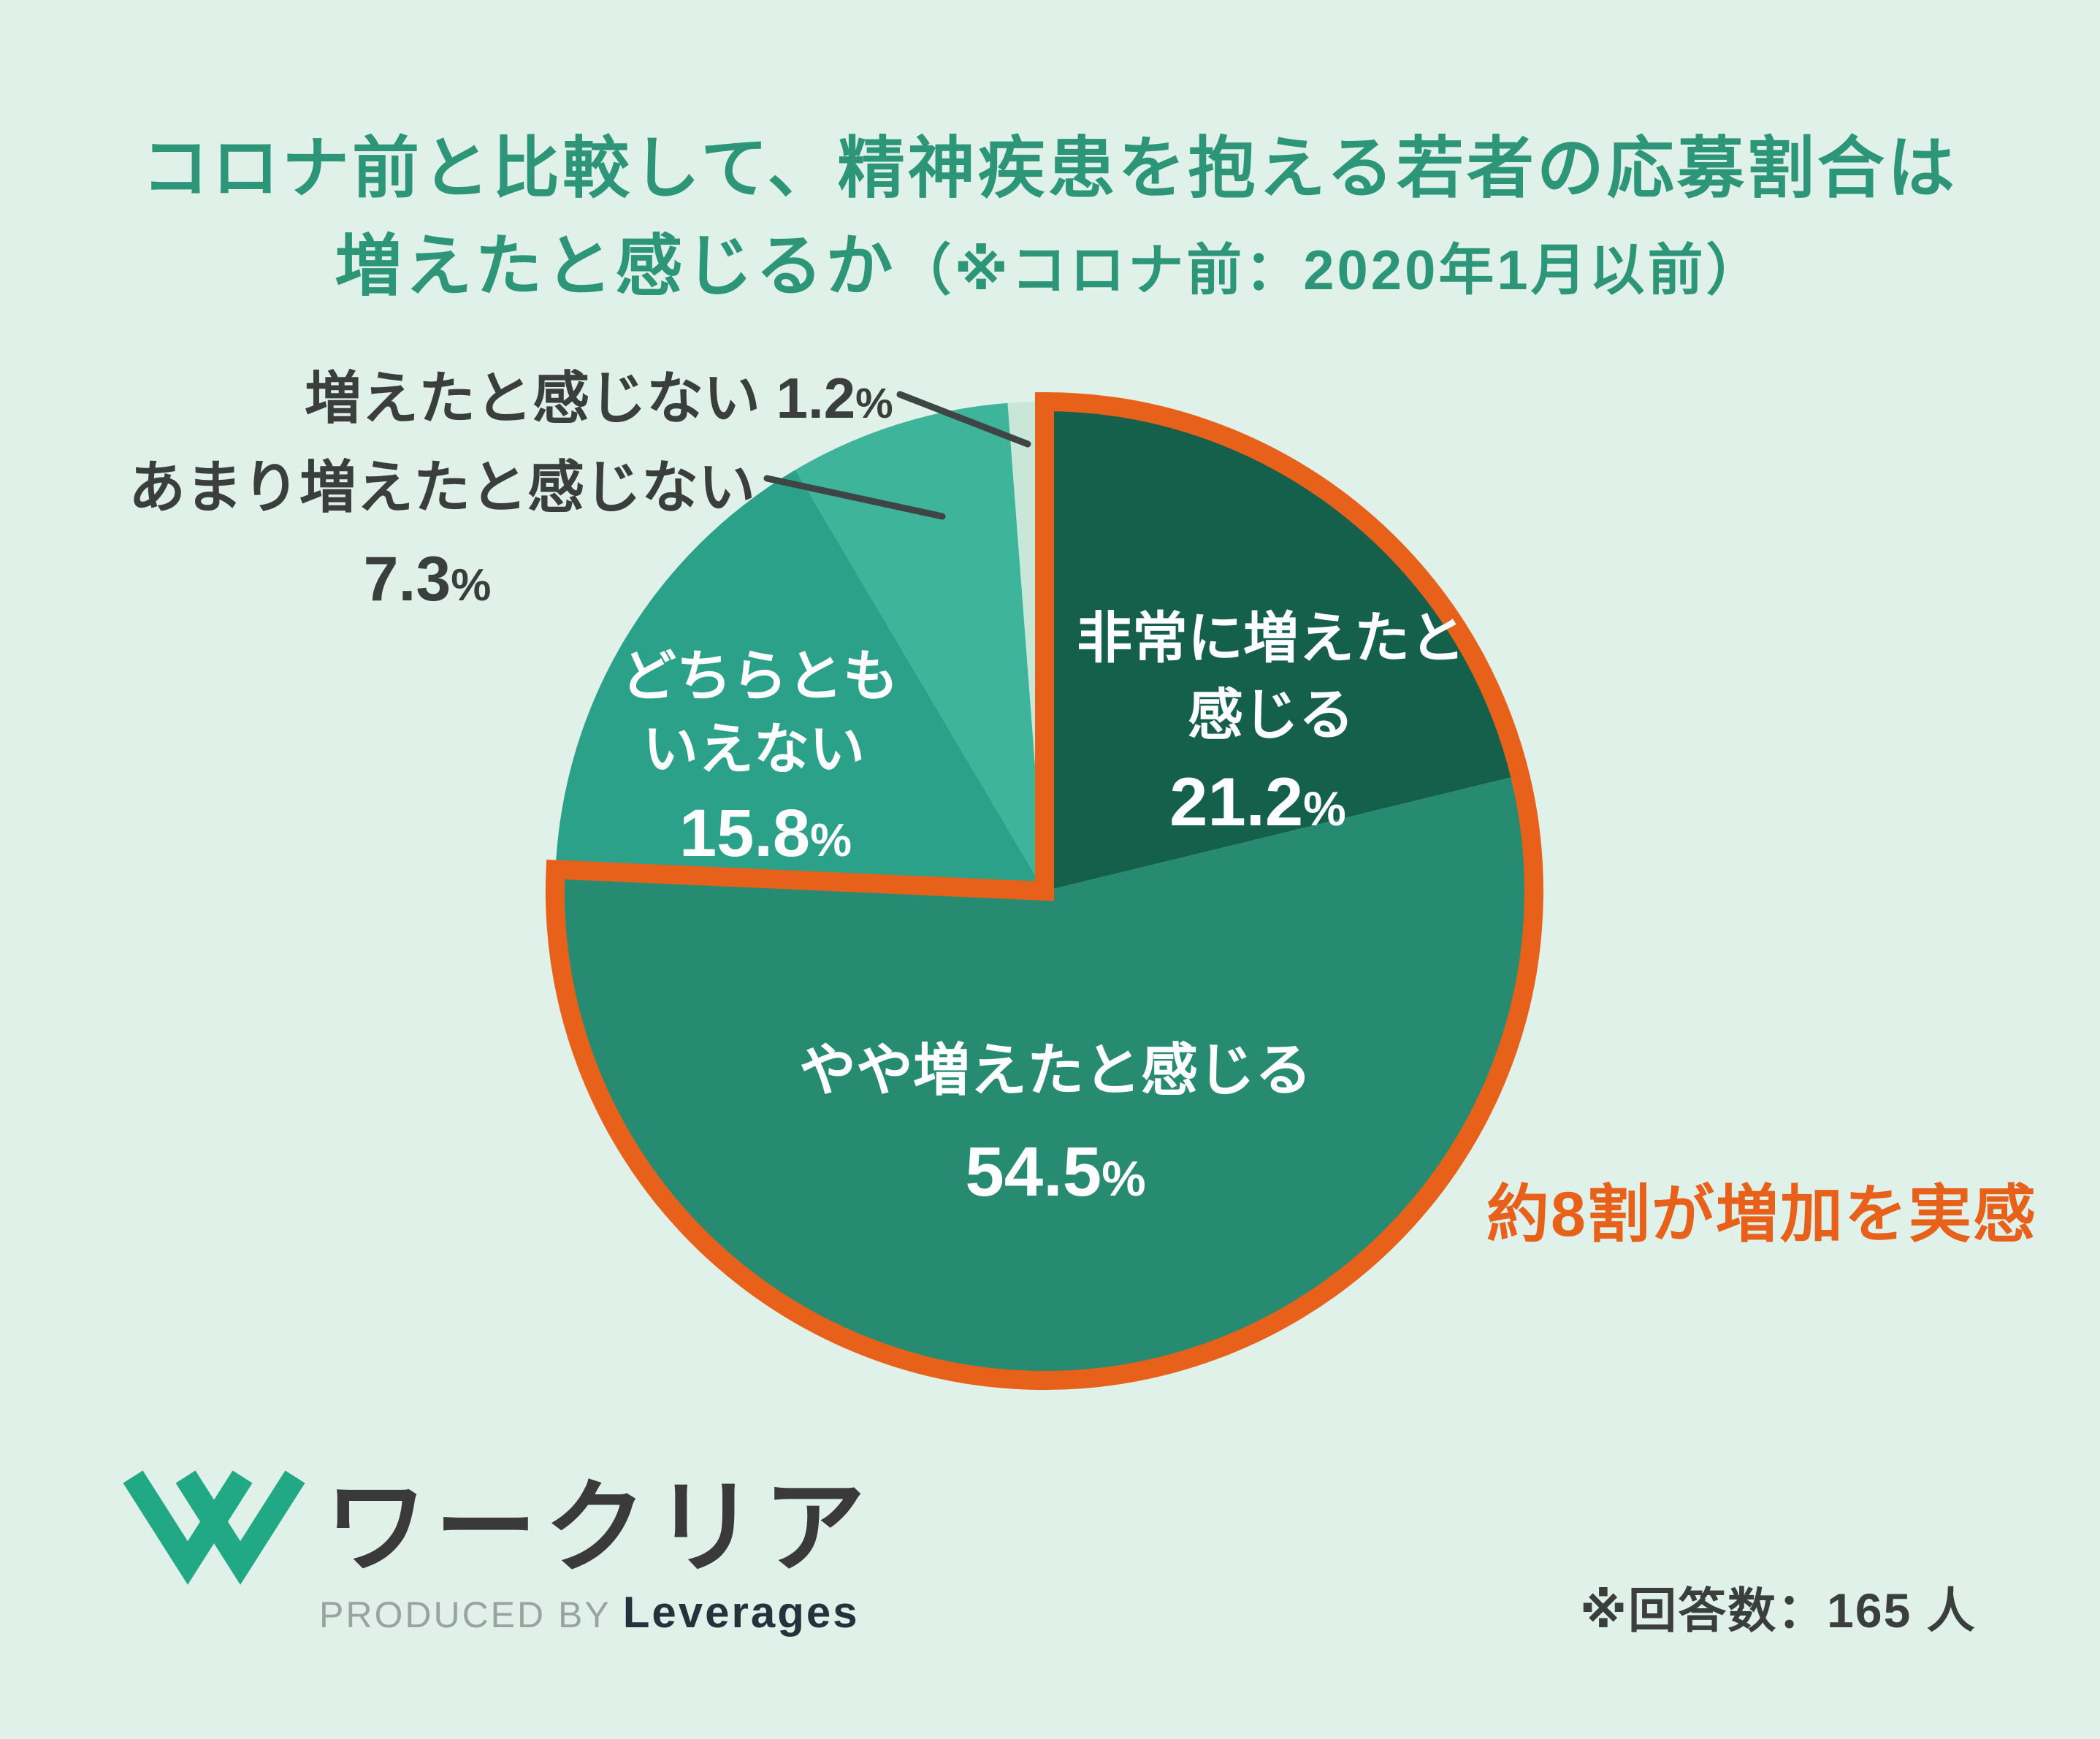 This screenshot has height=1739, width=2100. What do you see at coordinates (831, 840) in the screenshot?
I see `slice-neutral-percent-sign: %` at bounding box center [831, 840].